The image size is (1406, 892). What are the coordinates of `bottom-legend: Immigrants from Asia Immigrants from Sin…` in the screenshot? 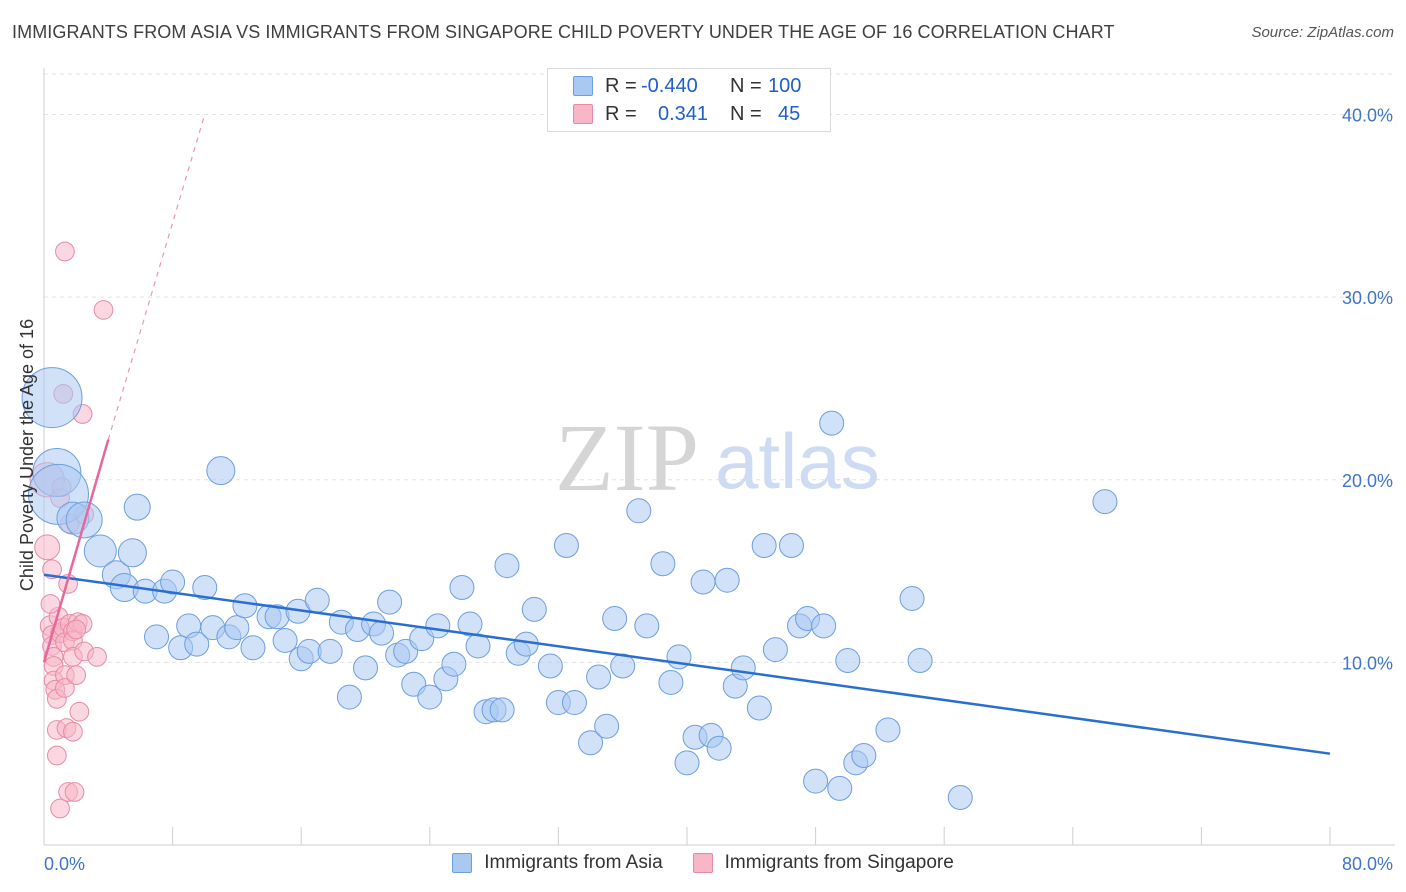 It's located at (703, 863).